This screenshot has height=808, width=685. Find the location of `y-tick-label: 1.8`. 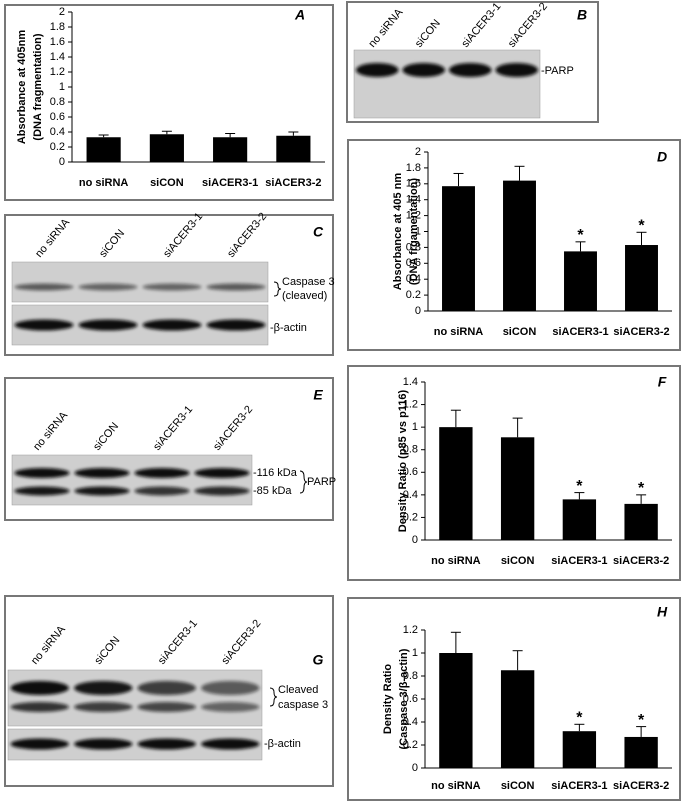

y-tick-label: 1.8 is located at coordinates (57, 27).